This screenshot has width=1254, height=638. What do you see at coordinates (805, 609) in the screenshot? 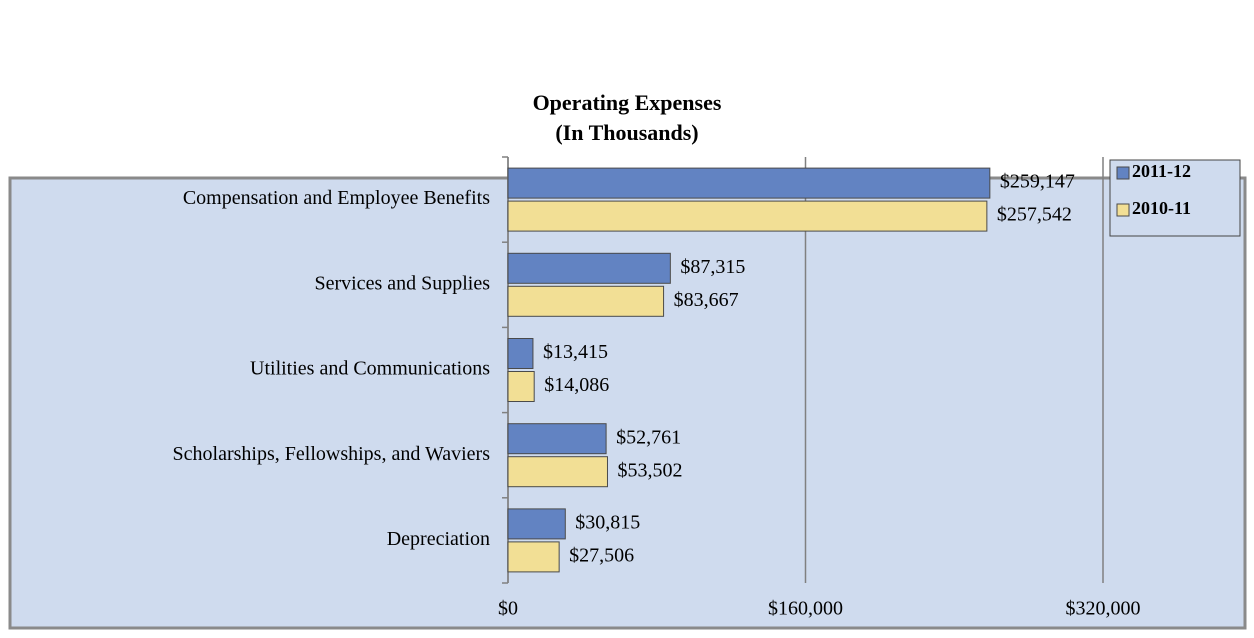
I see `x-tick-label: $160,000` at bounding box center [805, 609].